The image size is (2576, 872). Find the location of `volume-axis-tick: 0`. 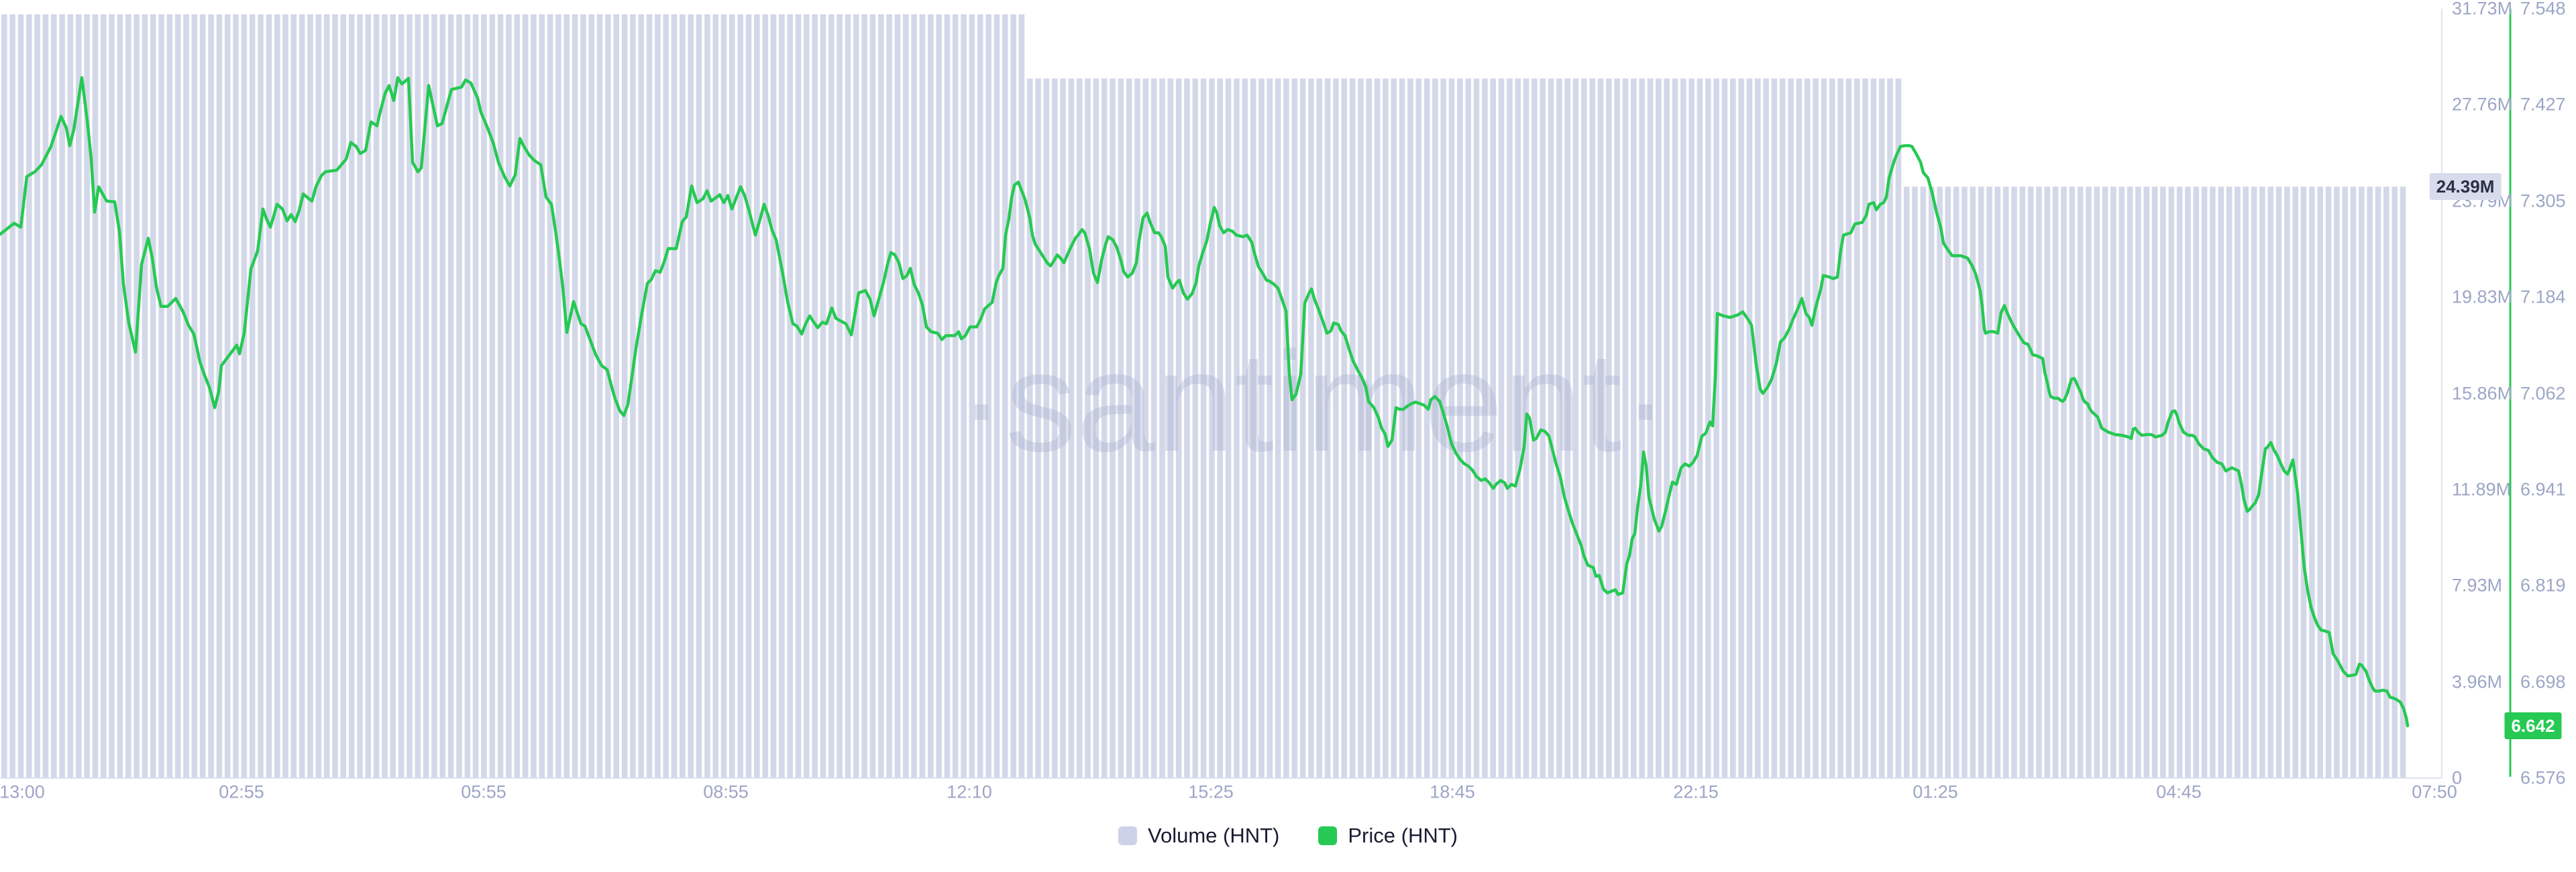

volume-axis-tick: 0 is located at coordinates (2457, 778).